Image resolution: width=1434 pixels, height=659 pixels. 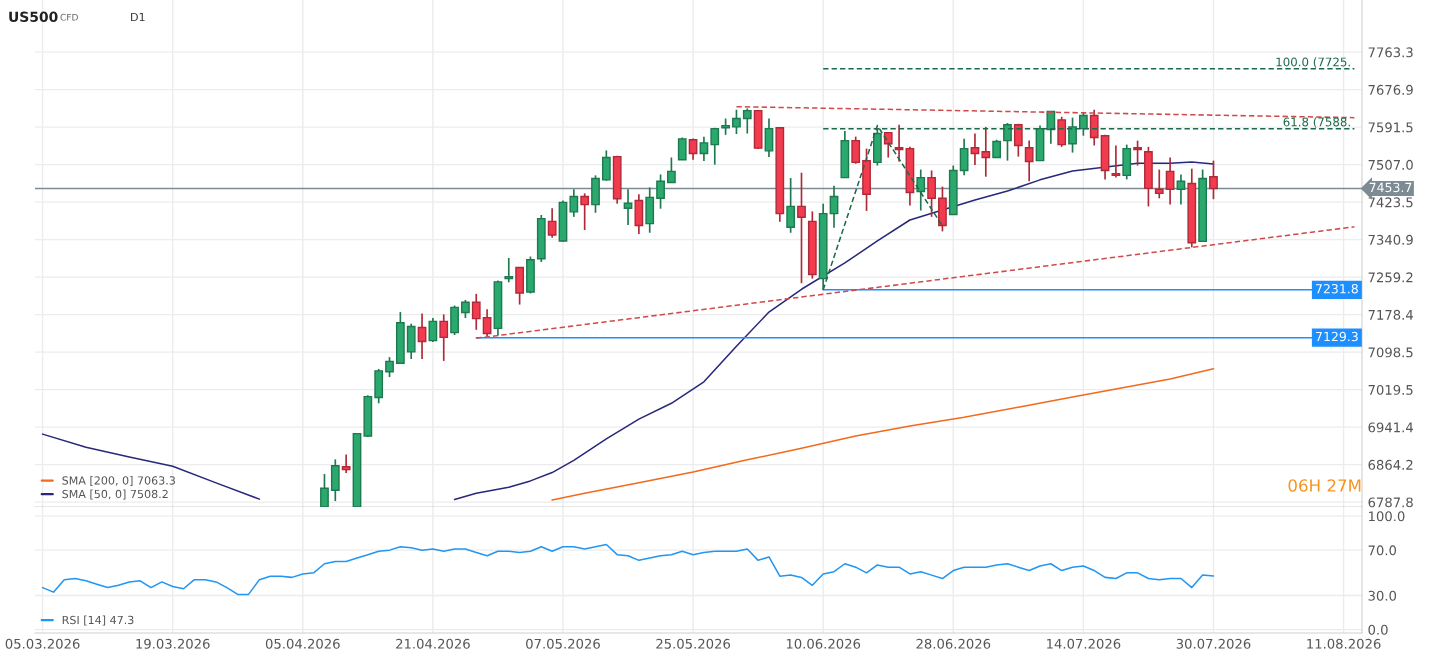 I want to click on x-tick-label: 21.04.2026, so click(x=433, y=643).